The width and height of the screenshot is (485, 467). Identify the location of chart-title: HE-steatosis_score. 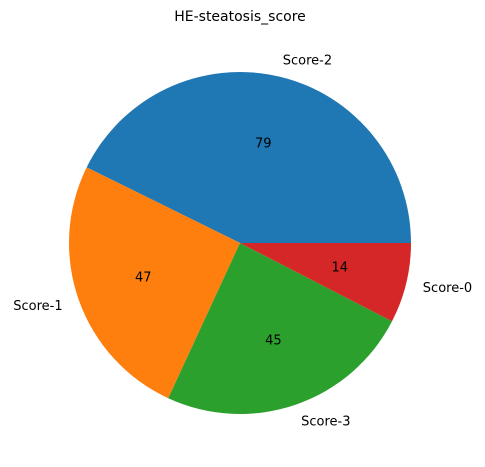
(240, 17).